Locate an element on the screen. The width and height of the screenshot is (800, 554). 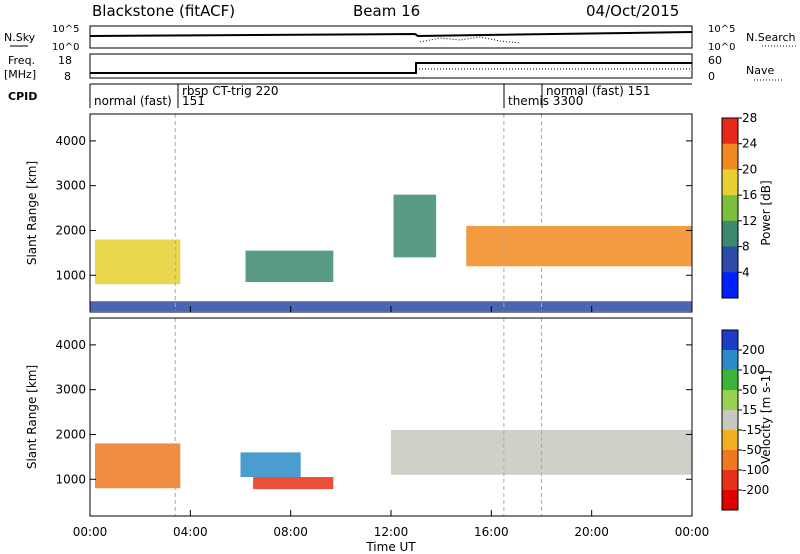
nsky-top-tick: 10^5 is located at coordinates (65, 29).